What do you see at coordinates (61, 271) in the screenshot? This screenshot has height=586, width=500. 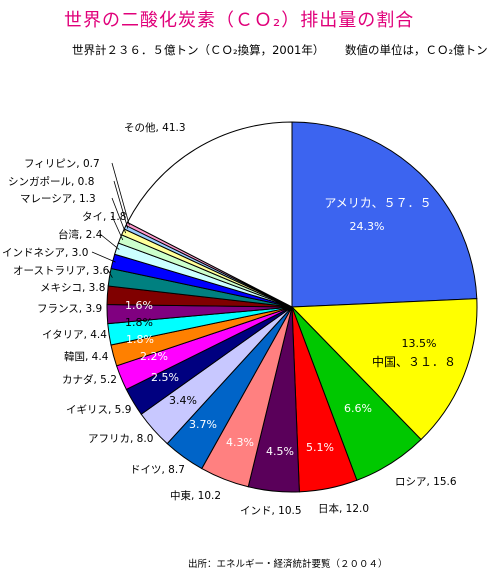 I see `slice-label: オーストラリア, 3.6` at bounding box center [61, 271].